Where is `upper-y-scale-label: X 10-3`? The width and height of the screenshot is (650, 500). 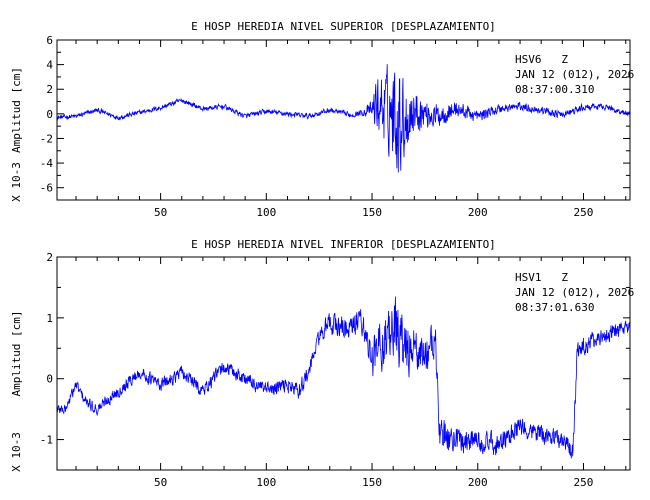
upper-y-scale-label: X 10-3 is located at coordinates (16, 182).